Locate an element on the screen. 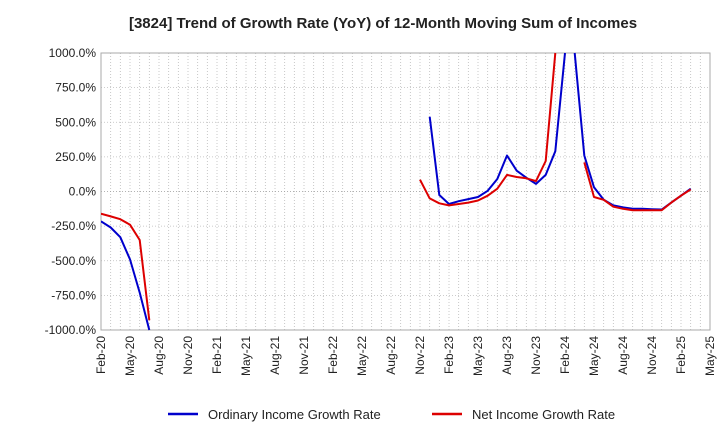 This screenshot has height=440, width=720. y-tick-label: 1000.0% is located at coordinates (73, 53).